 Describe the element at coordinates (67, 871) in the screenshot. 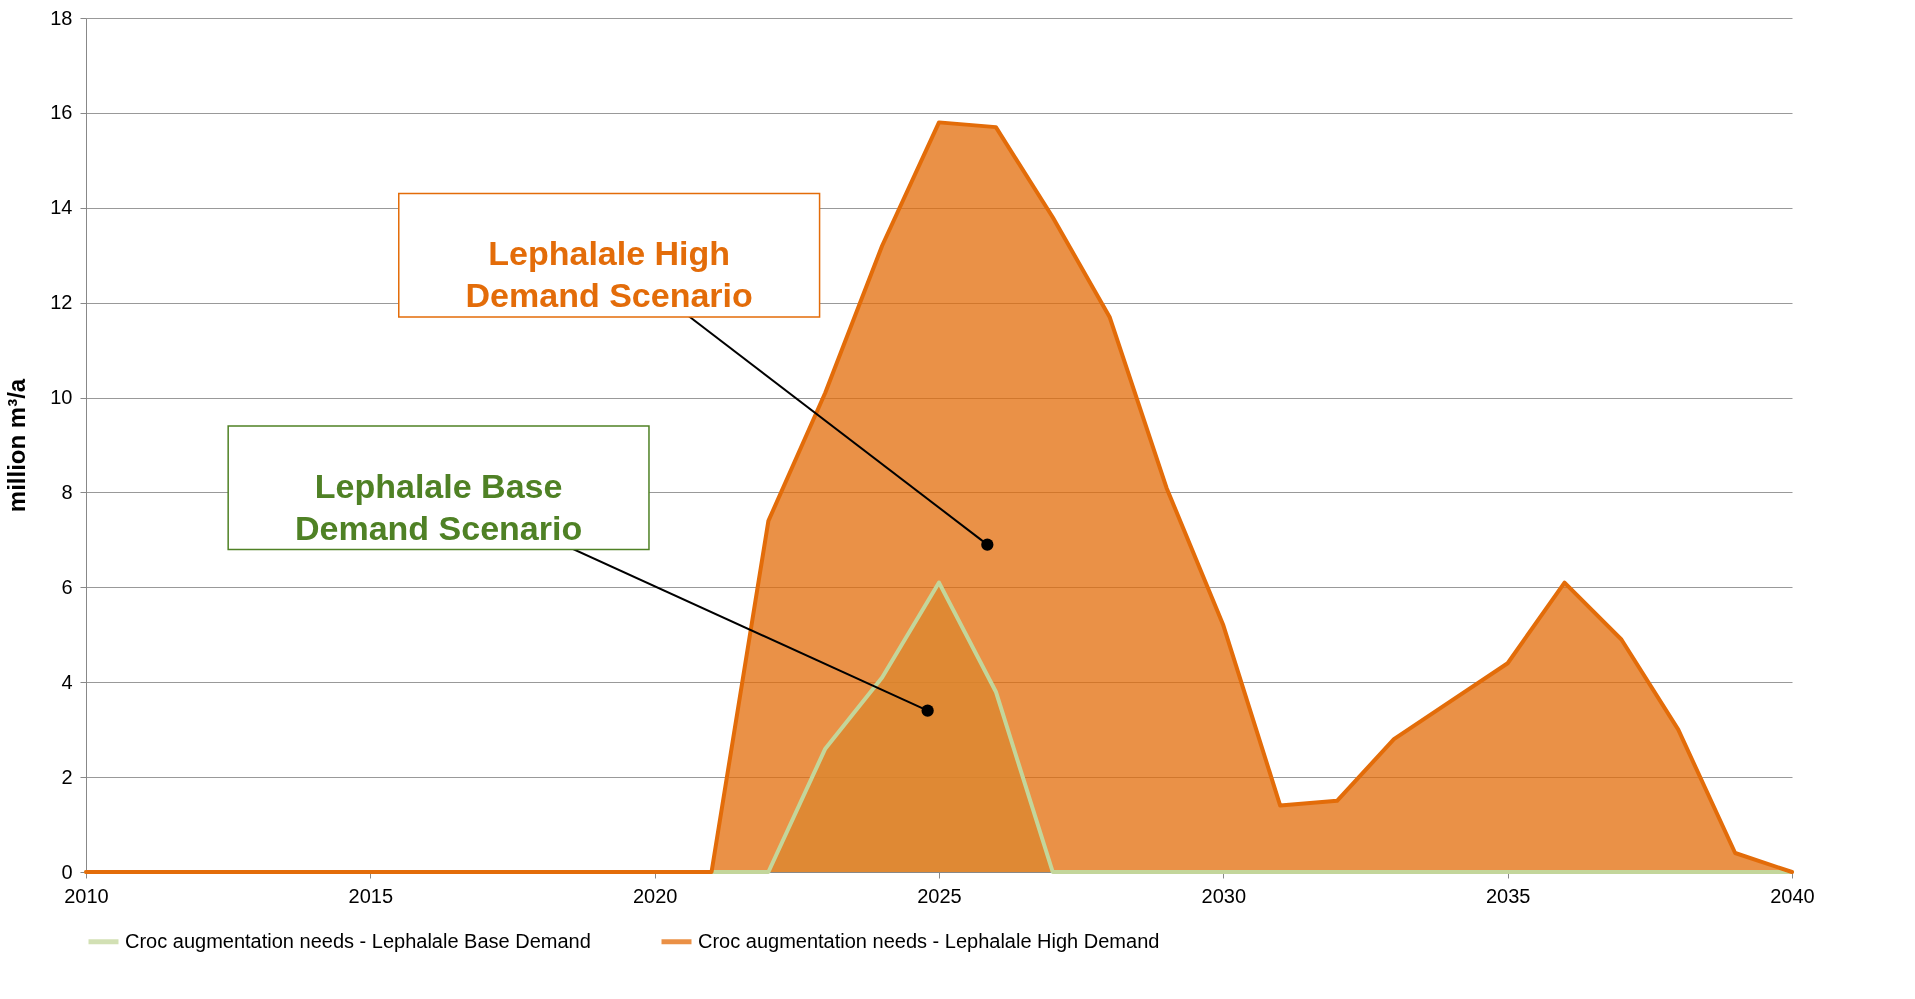

I see `y-tick-label: 0` at that location.